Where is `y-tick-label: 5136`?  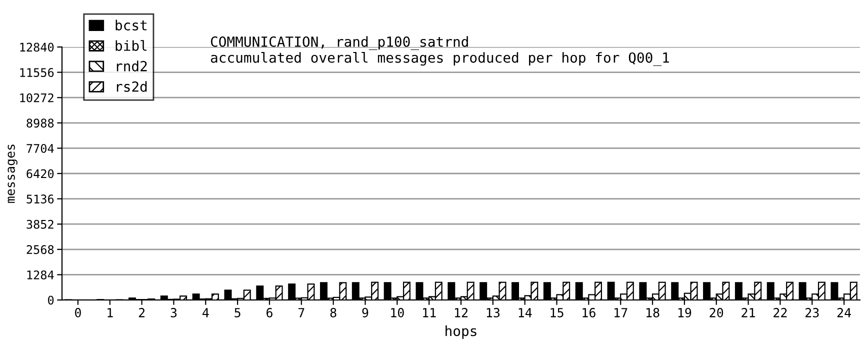
y-tick-label: 5136 is located at coordinates (40, 199).